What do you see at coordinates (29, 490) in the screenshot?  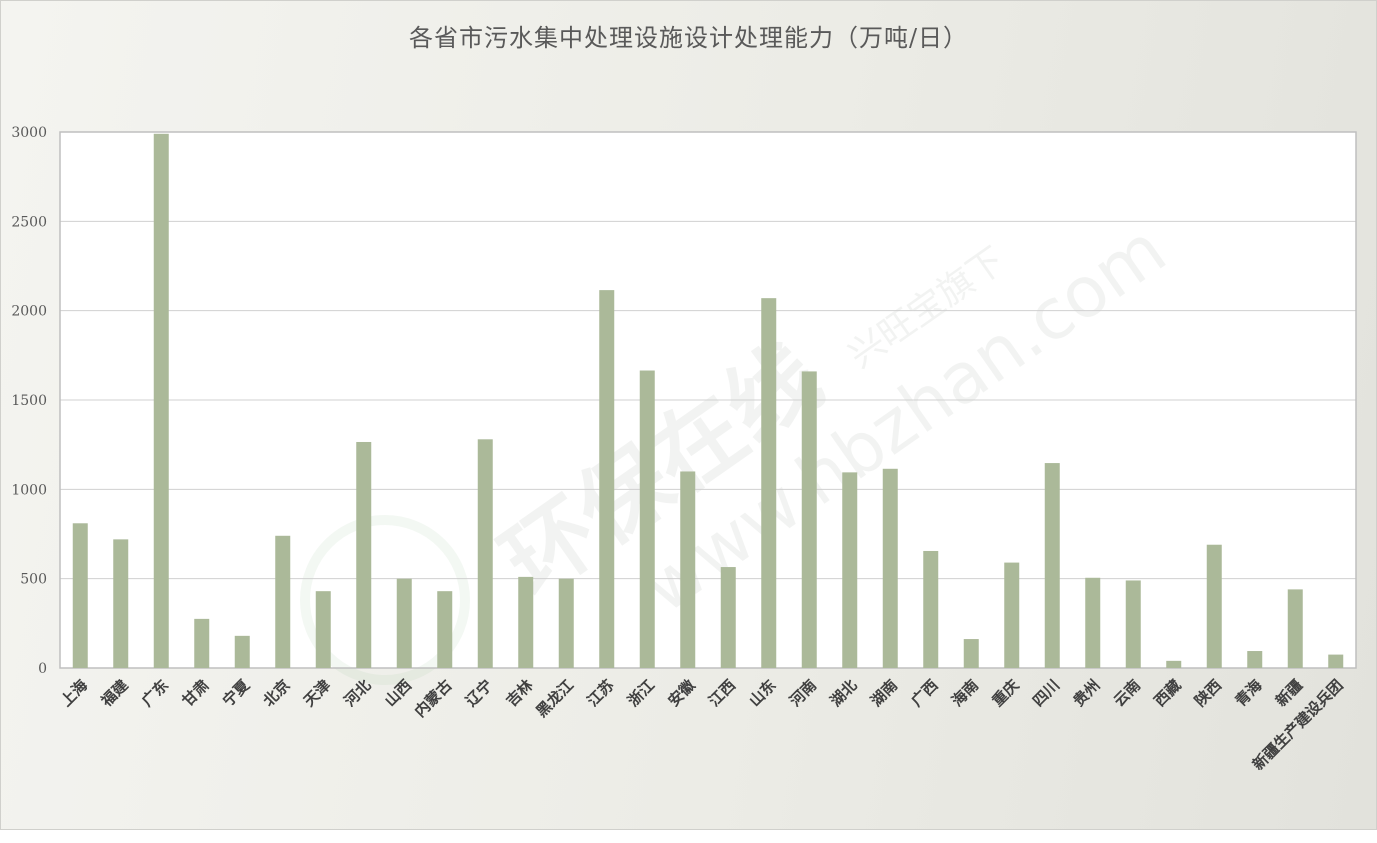 I see `y-tick-label: 1000` at bounding box center [29, 490].